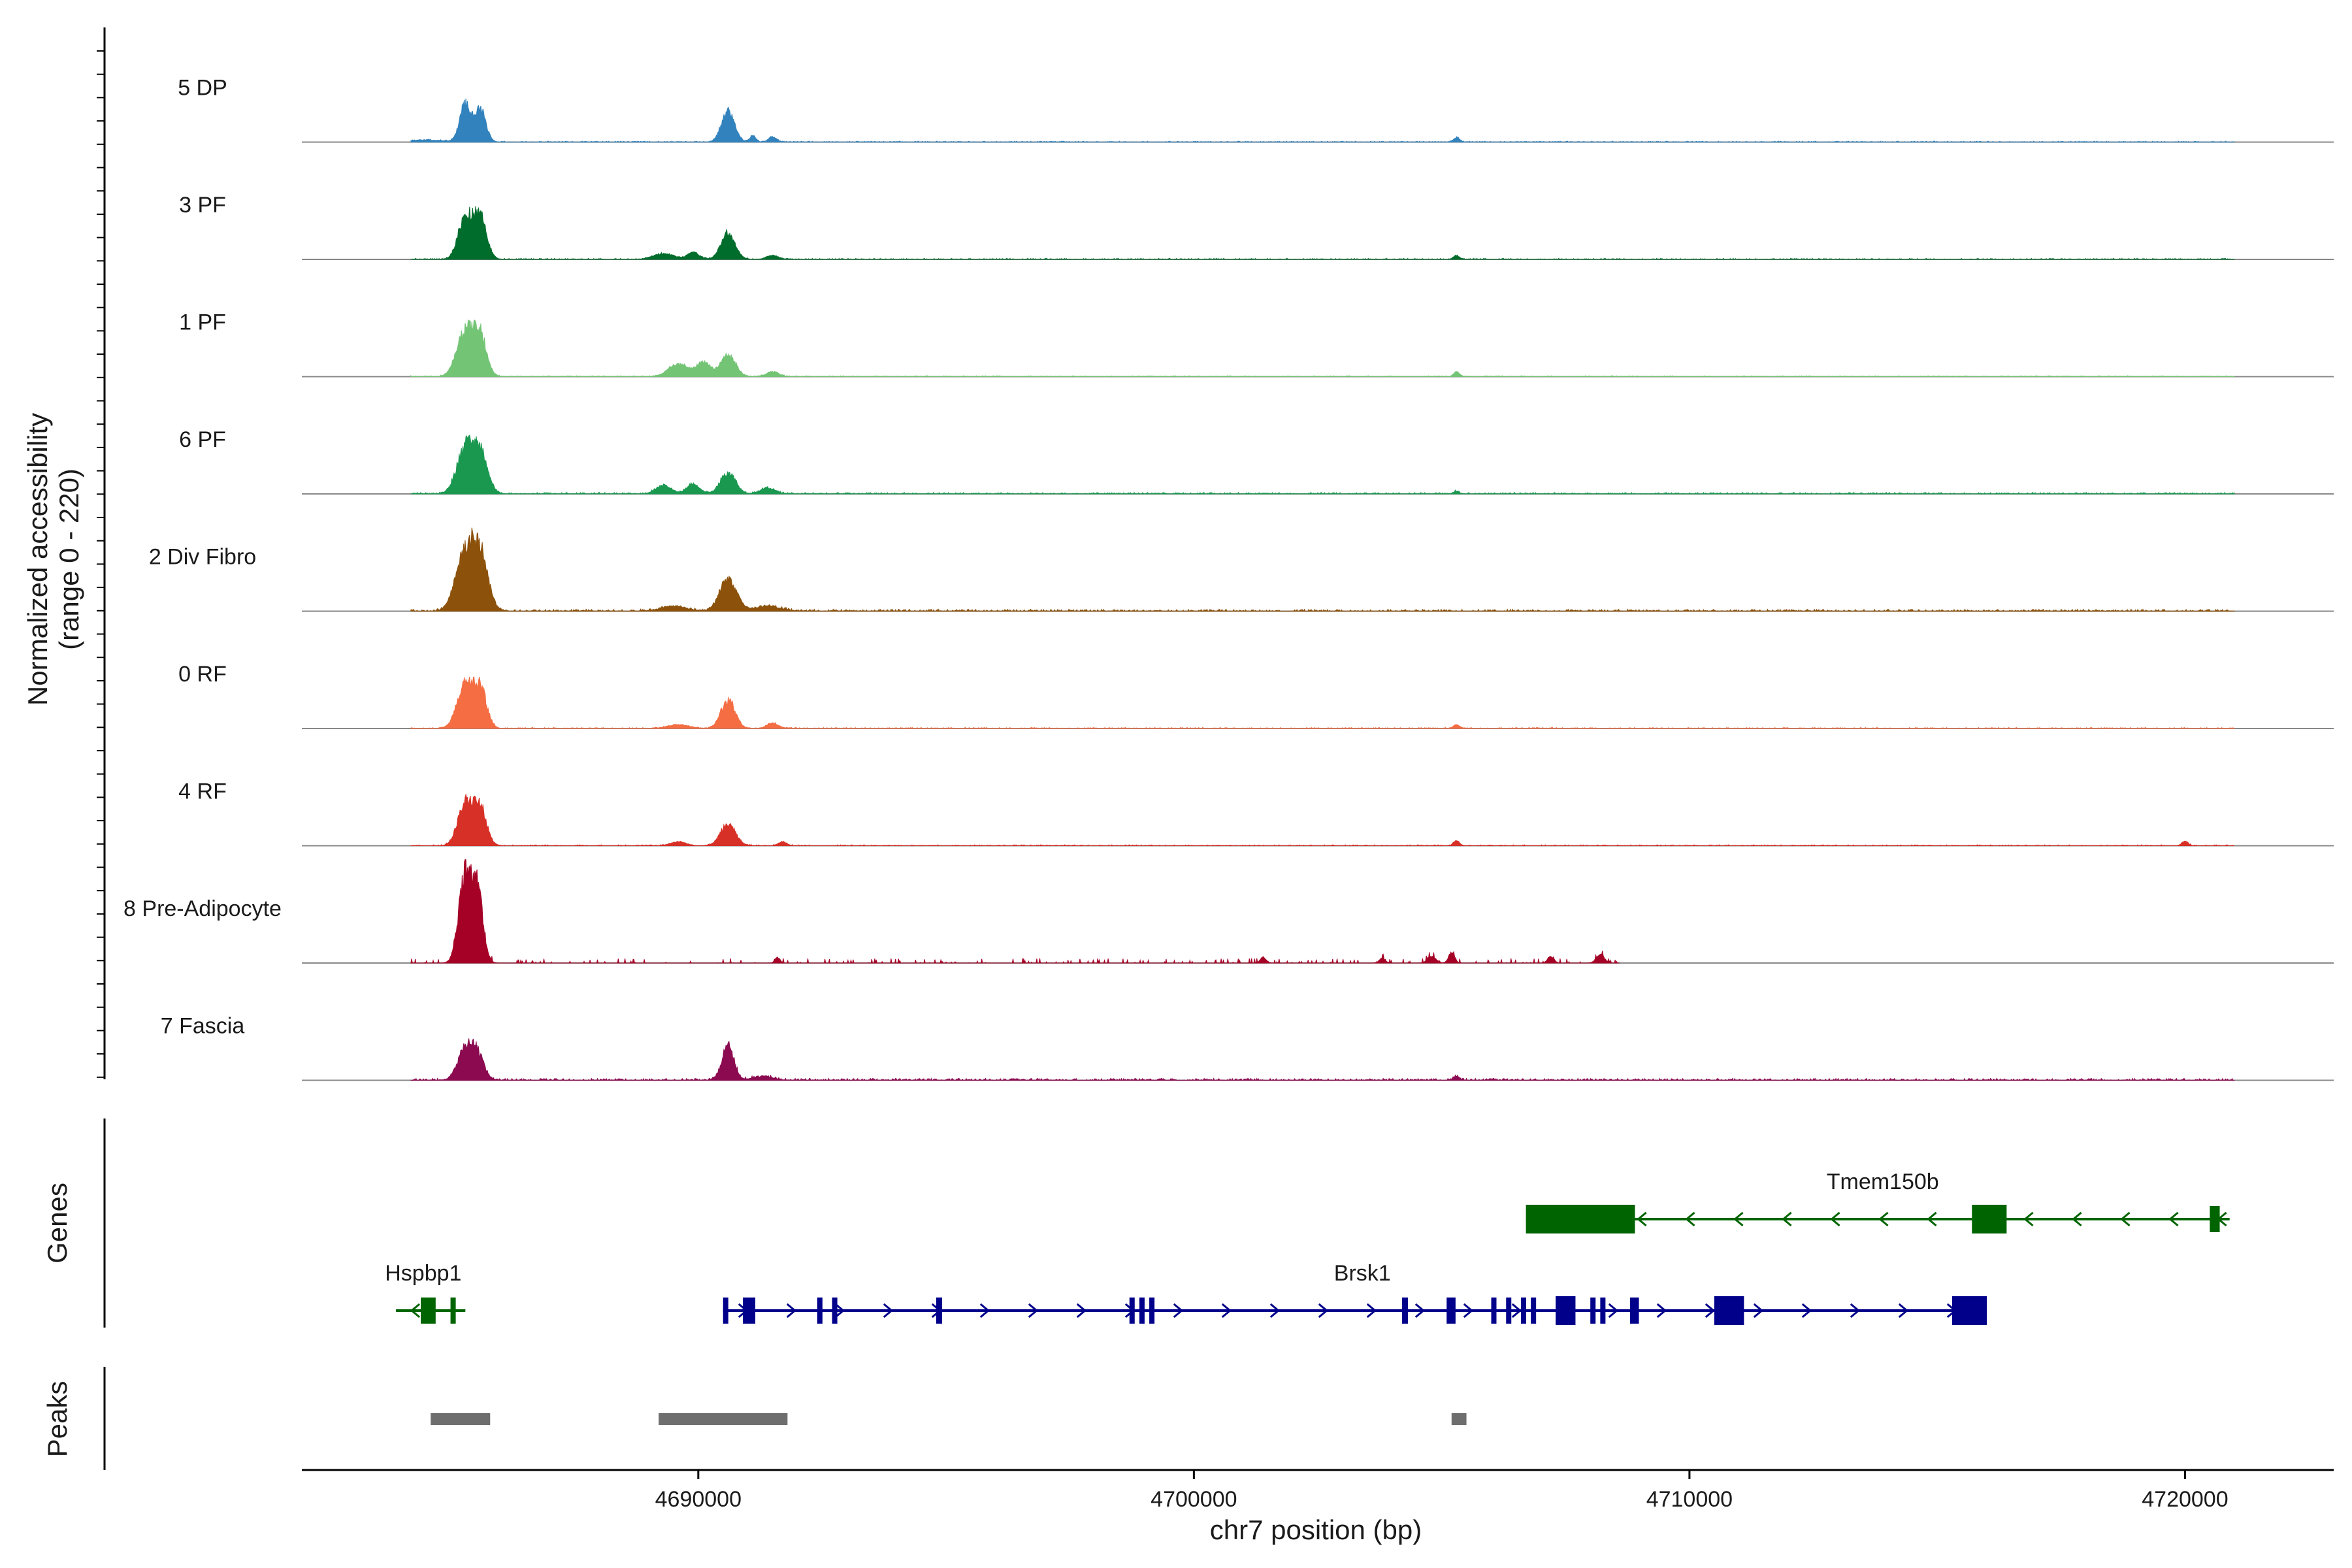  I want to click on track-8-pre-adipocyte: 8 Pre-Adipocyte, so click(1228, 911).